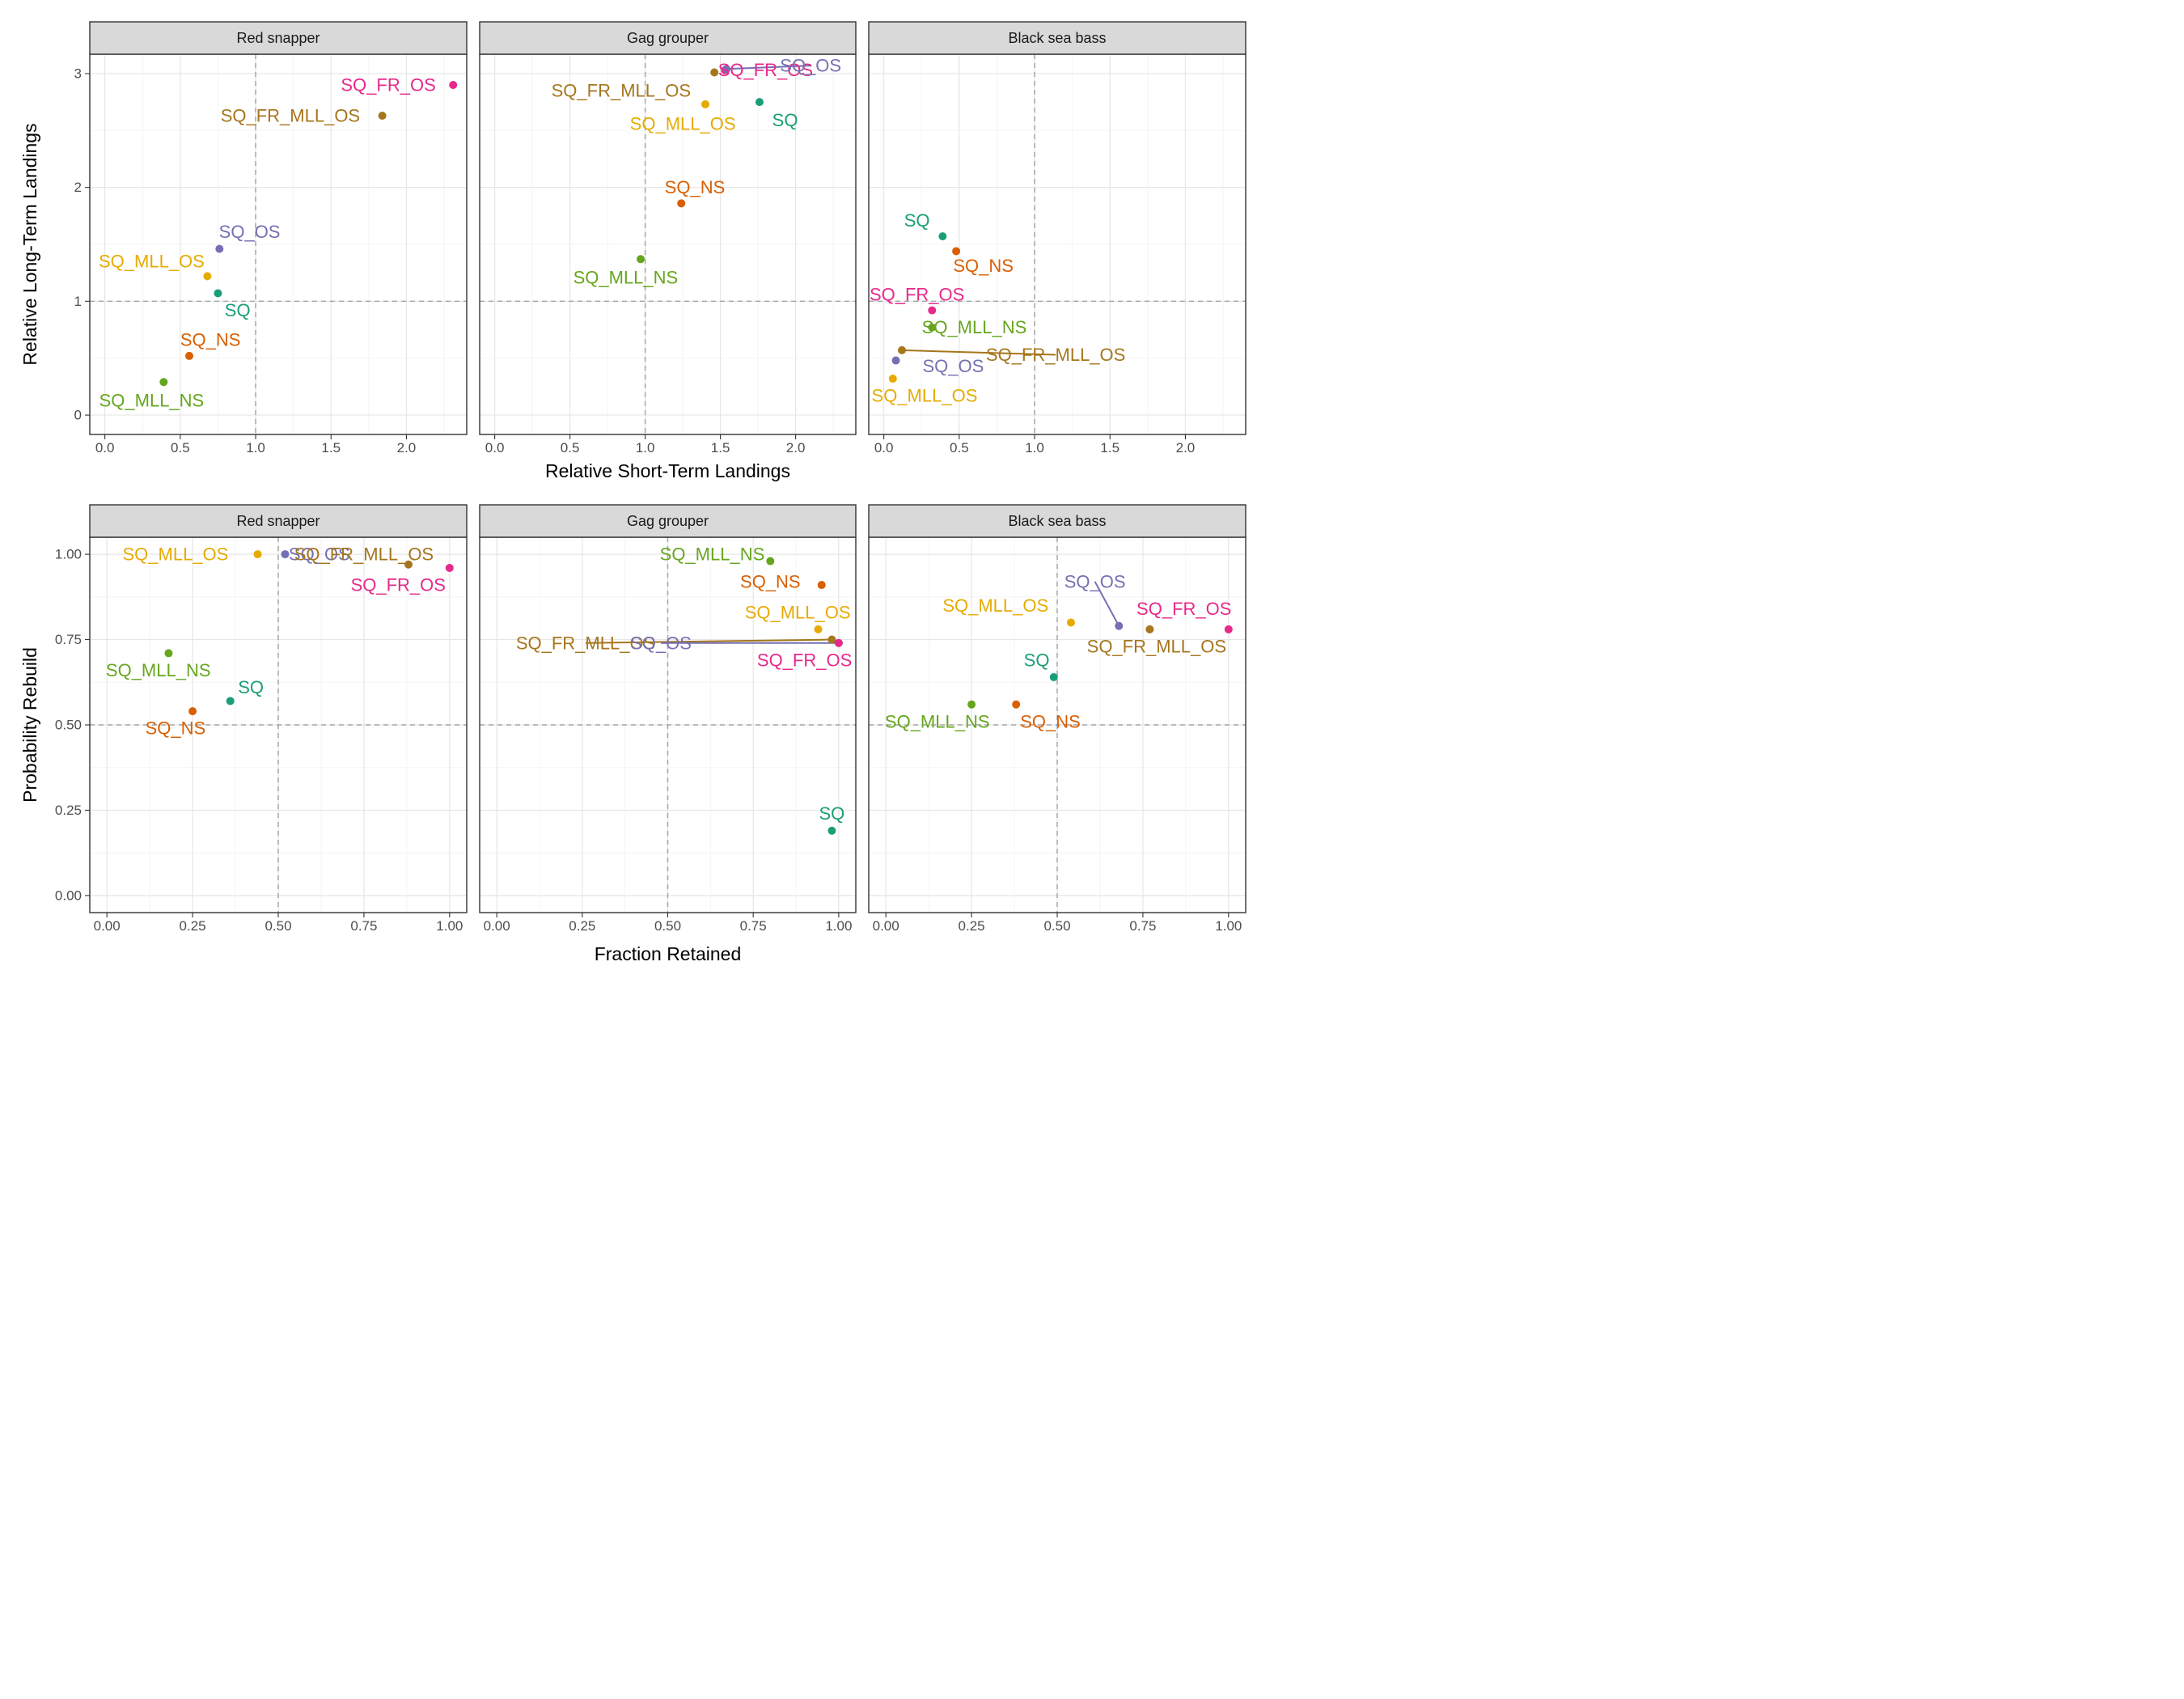 Image resolution: width=2184 pixels, height=1699 pixels. Describe the element at coordinates (978, 352) in the screenshot. I see `leader-line-sq_fr_mll_os` at that location.